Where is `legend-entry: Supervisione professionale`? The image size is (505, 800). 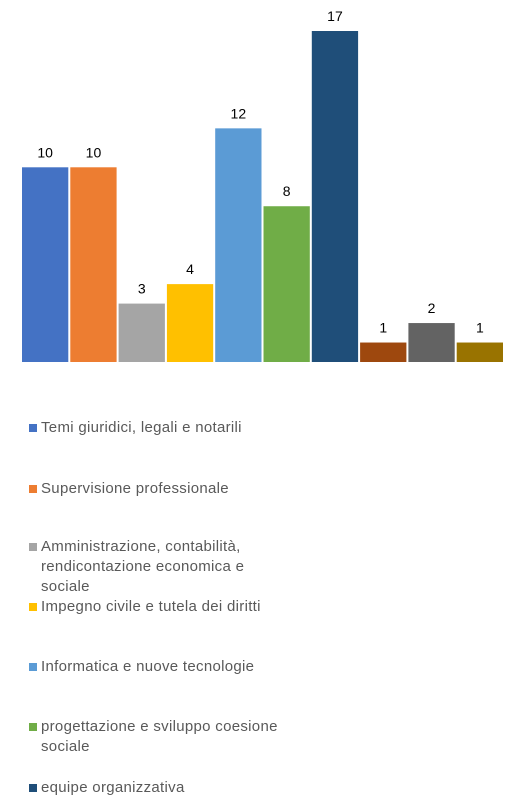
legend-entry: Supervisione professionale is located at coordinates (163, 489).